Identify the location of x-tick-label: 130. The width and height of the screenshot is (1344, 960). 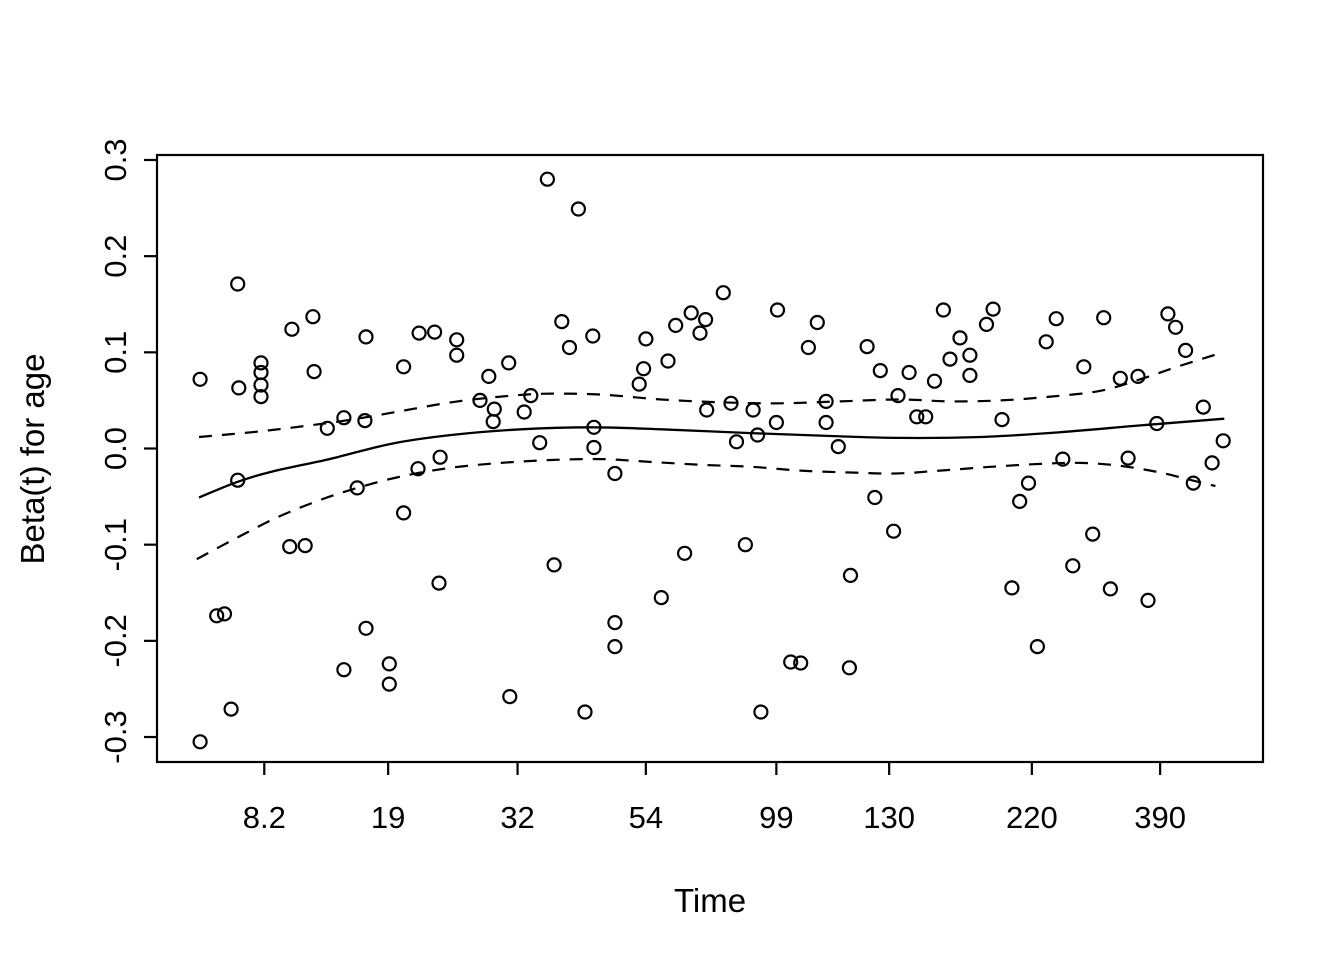
(889, 817).